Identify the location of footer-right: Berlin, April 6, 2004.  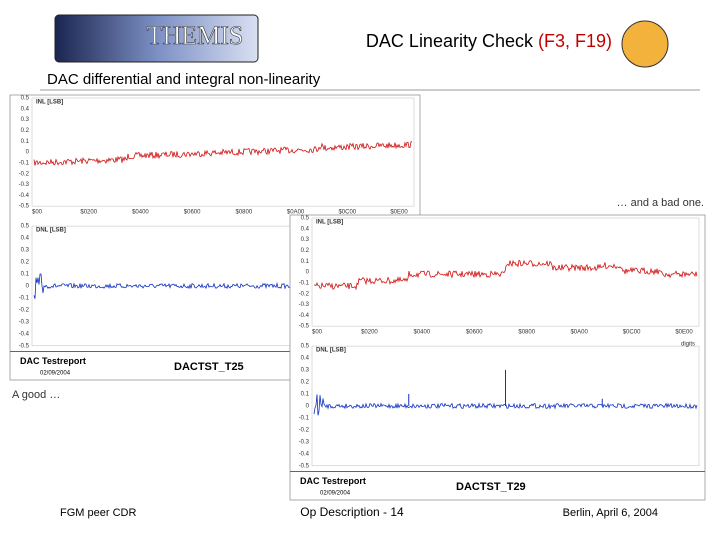
(610, 513).